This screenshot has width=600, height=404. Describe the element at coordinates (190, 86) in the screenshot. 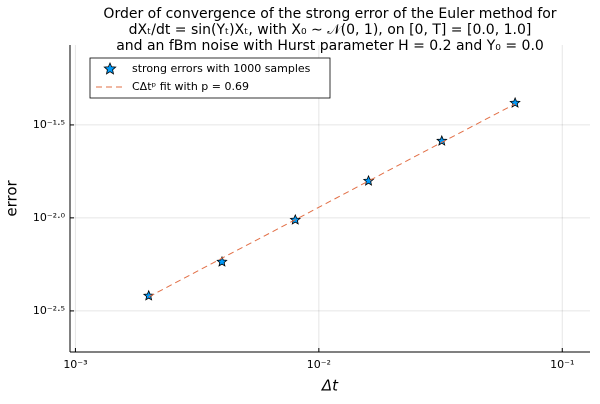

I see `legend-label: CΔtᵖ fit with p = 0.69` at that location.